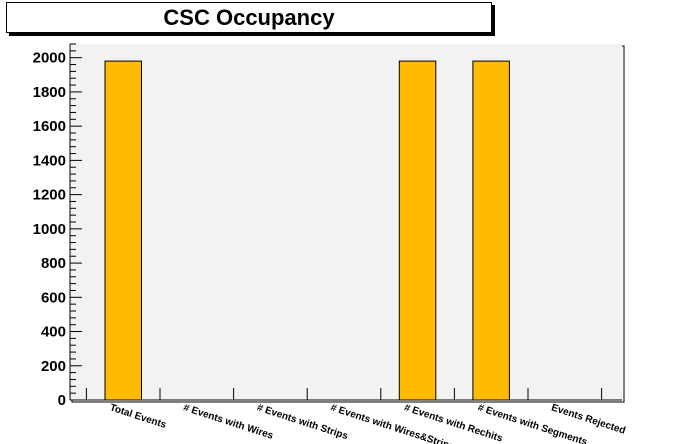 The width and height of the screenshot is (692, 444). What do you see at coordinates (49, 92) in the screenshot?
I see `y-tick-label: 1800` at bounding box center [49, 92].